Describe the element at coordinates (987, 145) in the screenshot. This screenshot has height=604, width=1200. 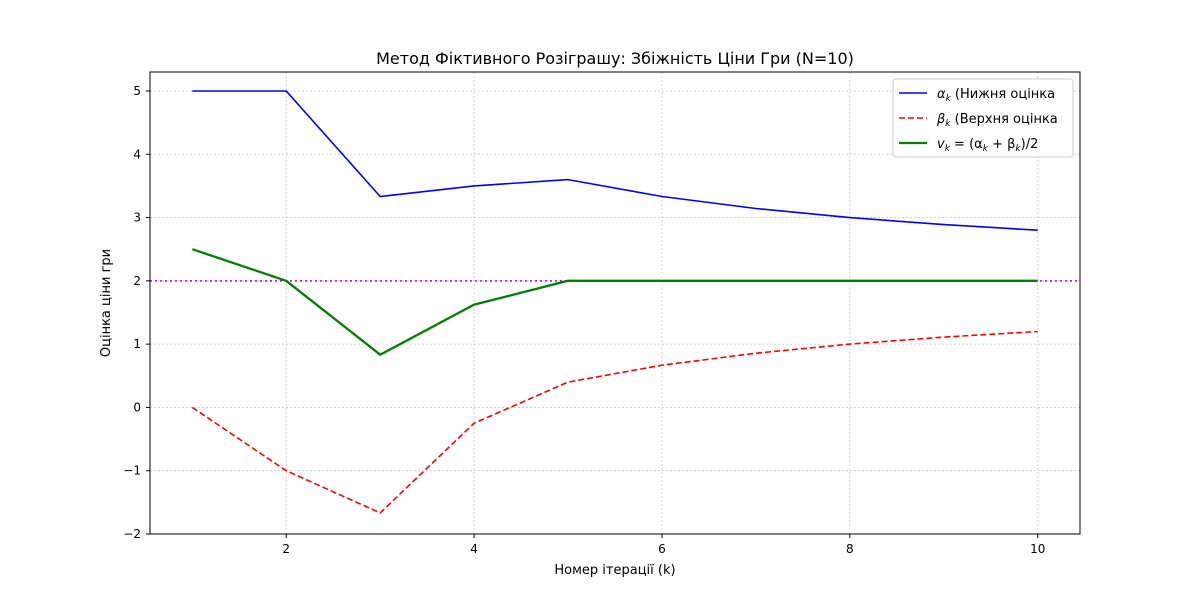
I see `legend-entry: vk = (αk + βk)/2` at that location.